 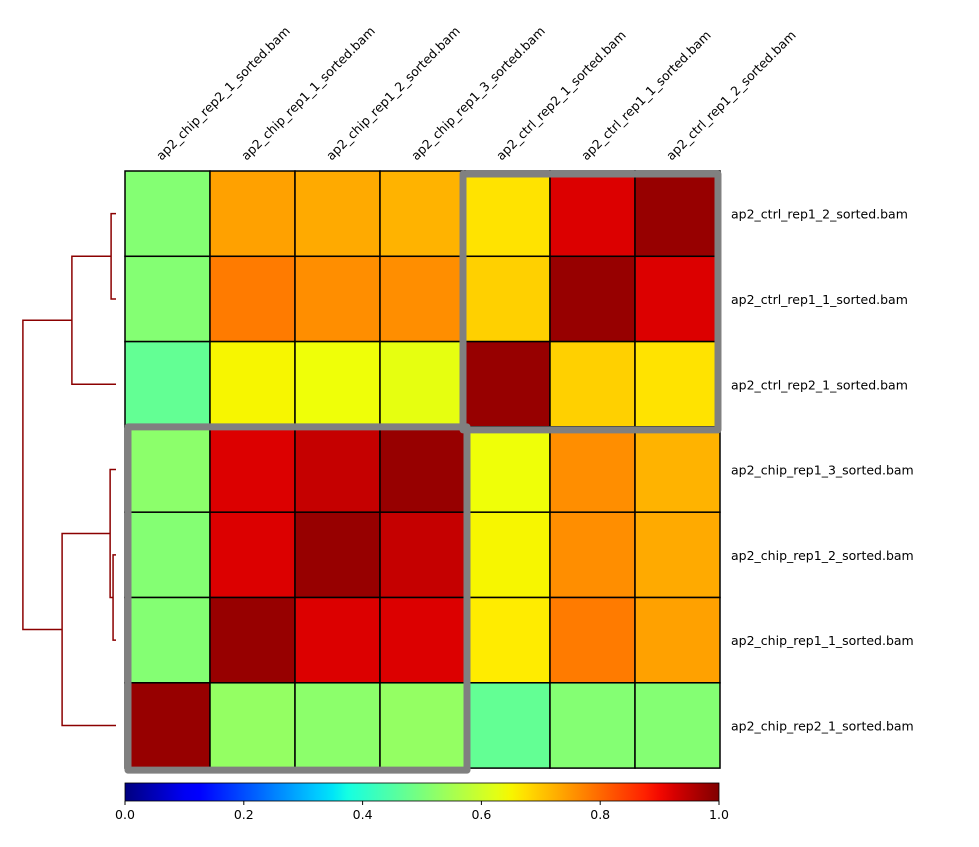 What do you see at coordinates (600, 814) in the screenshot?
I see `colorbar-tick-label: 0.8` at bounding box center [600, 814].